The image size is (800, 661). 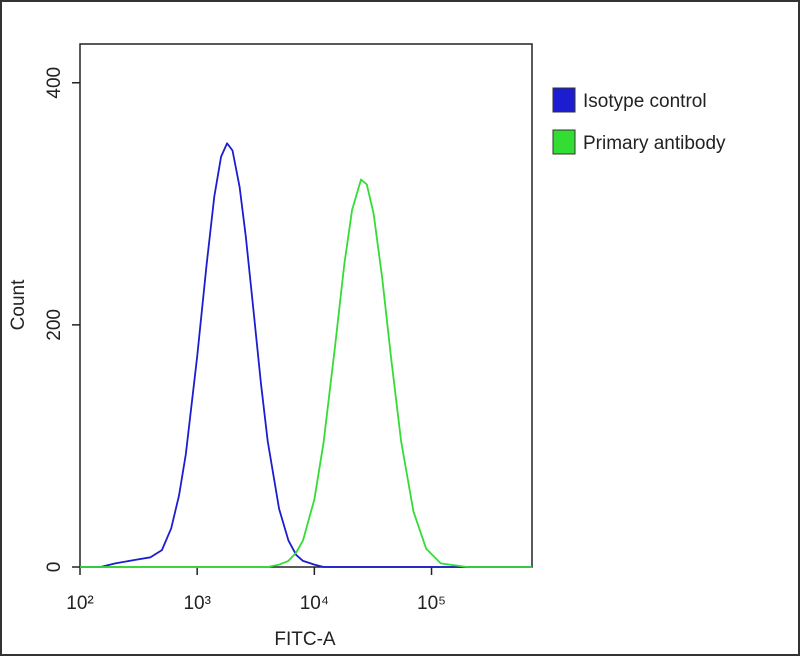 What do you see at coordinates (79, 603) in the screenshot?
I see `x-tick-label: 10²` at bounding box center [79, 603].